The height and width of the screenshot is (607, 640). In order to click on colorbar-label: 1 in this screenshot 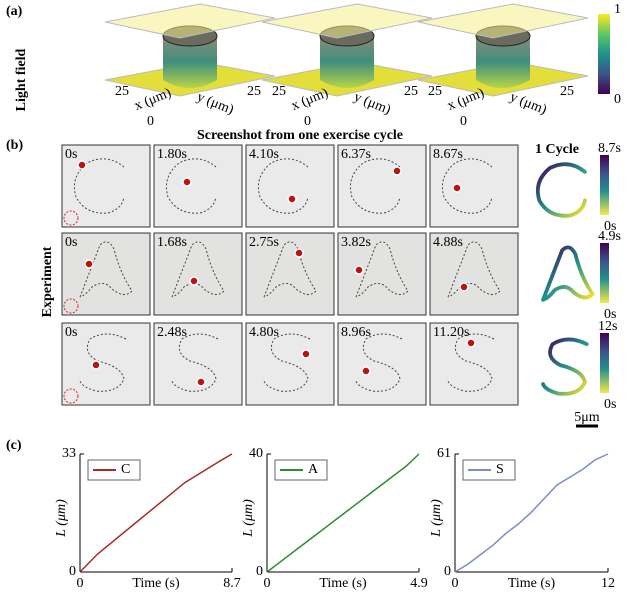, I will do `click(617, 9)`.